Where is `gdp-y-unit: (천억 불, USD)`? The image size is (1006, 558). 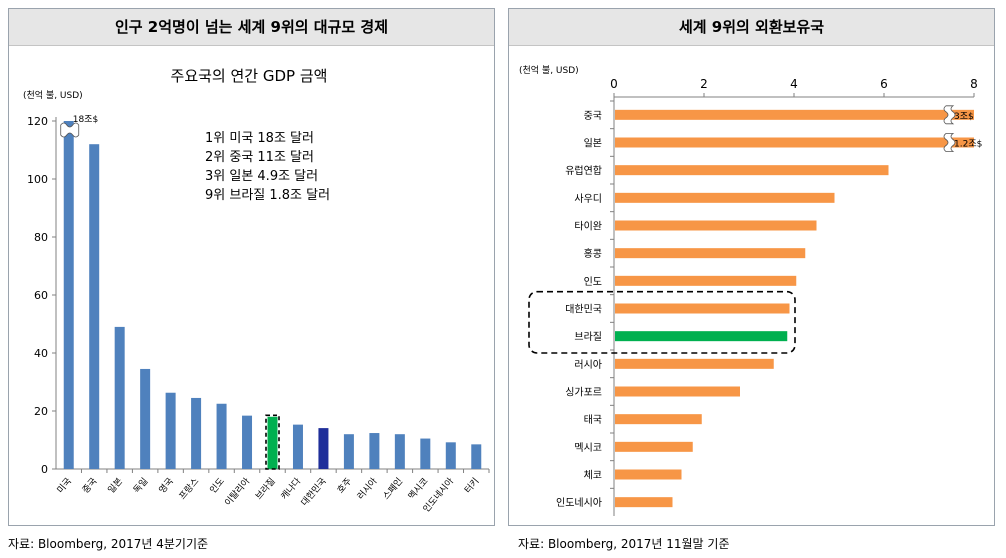
gdp-y-unit: (천억 불, USD) is located at coordinates (53, 95).